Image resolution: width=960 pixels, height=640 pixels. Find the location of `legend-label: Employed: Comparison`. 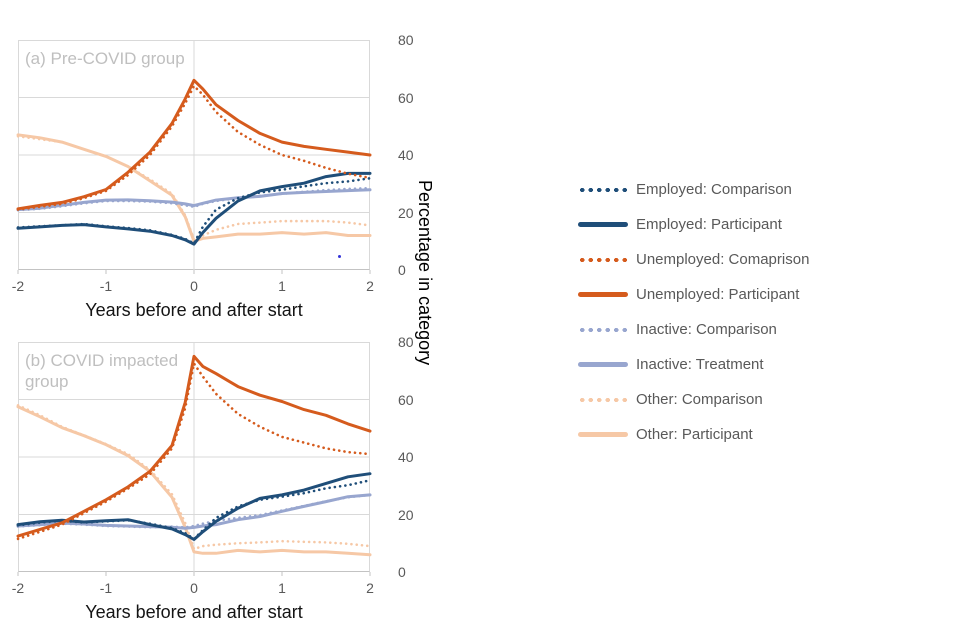

legend-label: Employed: Comparison is located at coordinates (714, 189).